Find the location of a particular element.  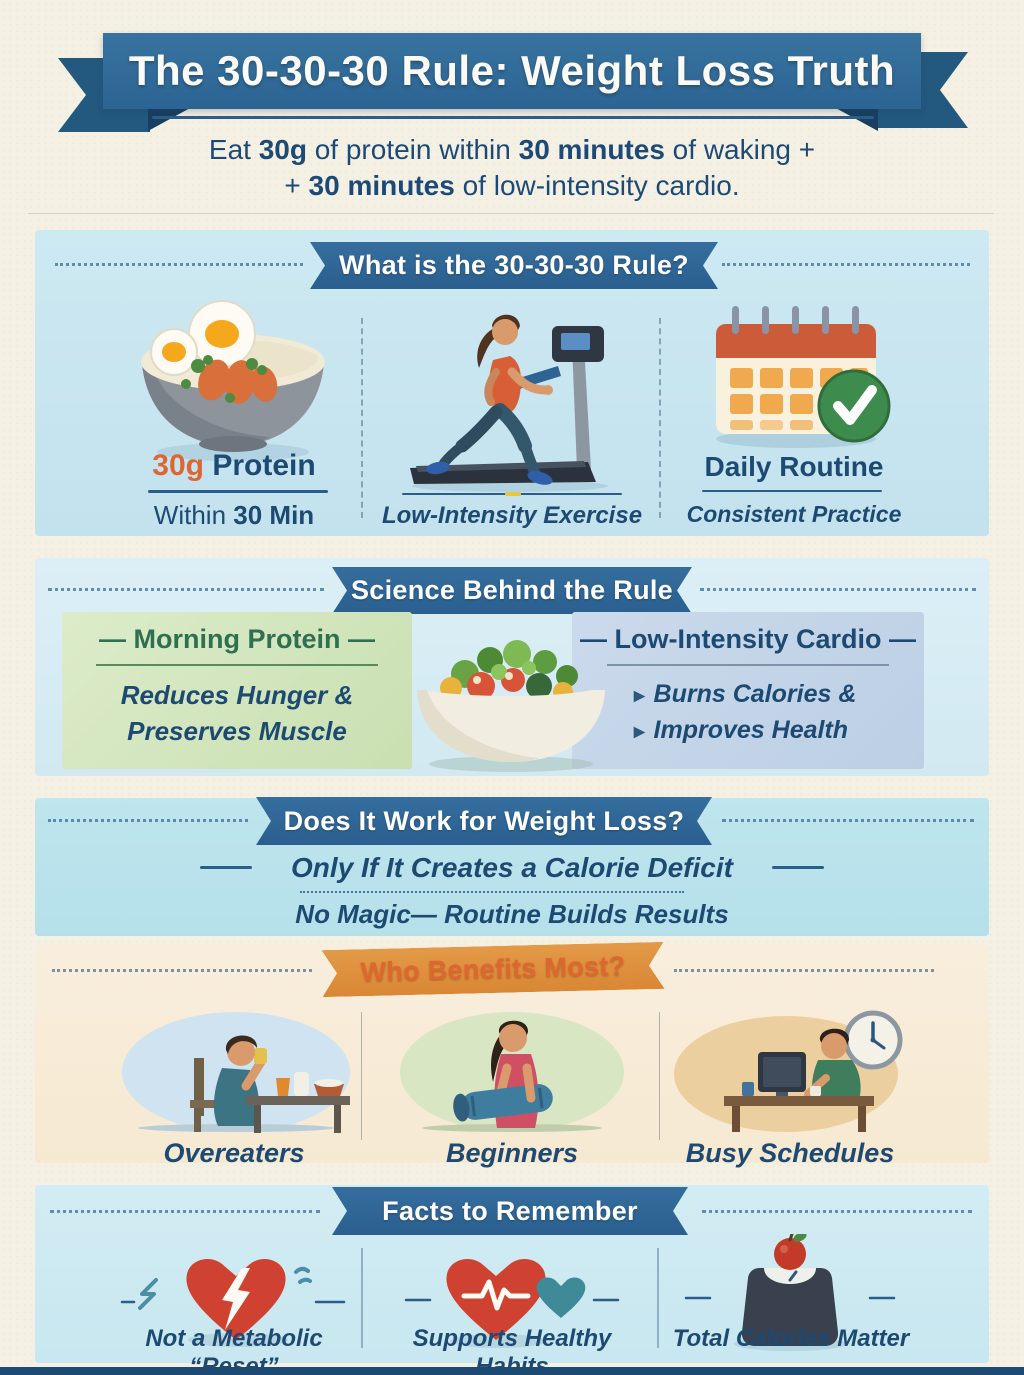

page-title: The 30-30-30 Rule: Weight Loss Truth is located at coordinates (512, 71).